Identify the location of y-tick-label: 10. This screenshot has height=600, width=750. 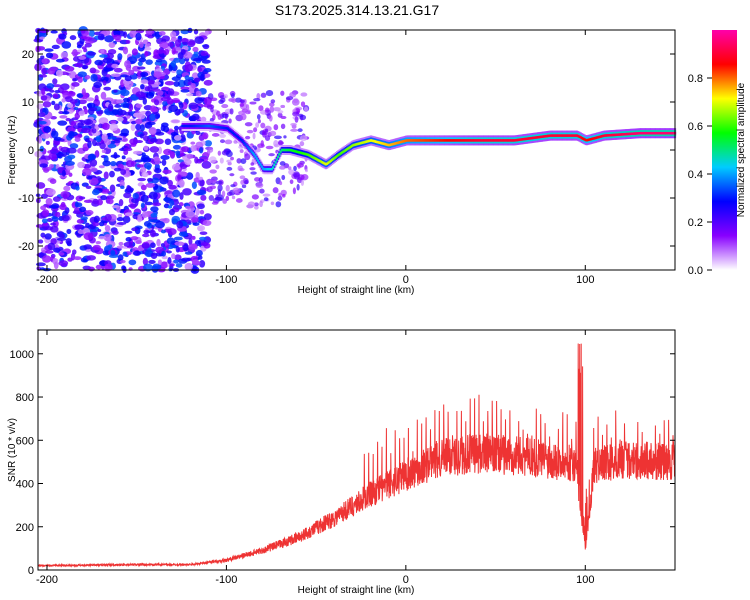
(28, 103).